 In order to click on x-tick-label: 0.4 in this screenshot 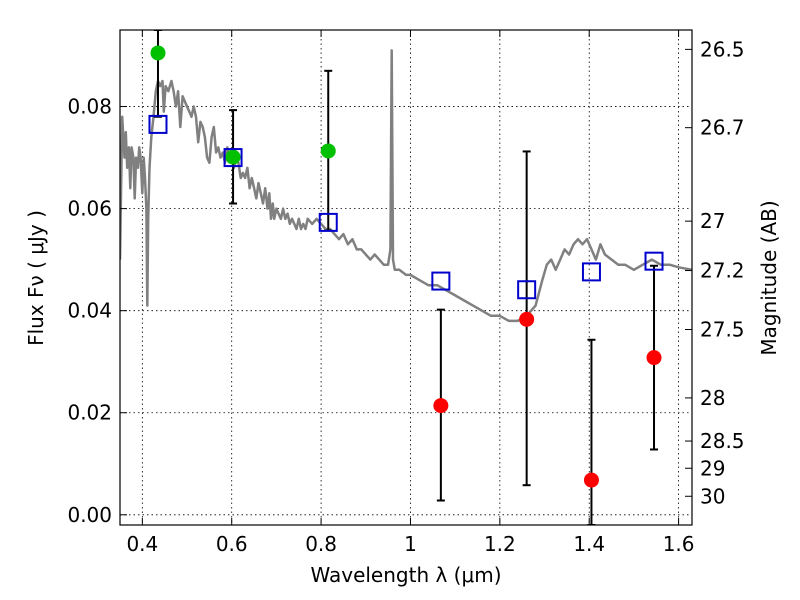, I will do `click(142, 544)`.